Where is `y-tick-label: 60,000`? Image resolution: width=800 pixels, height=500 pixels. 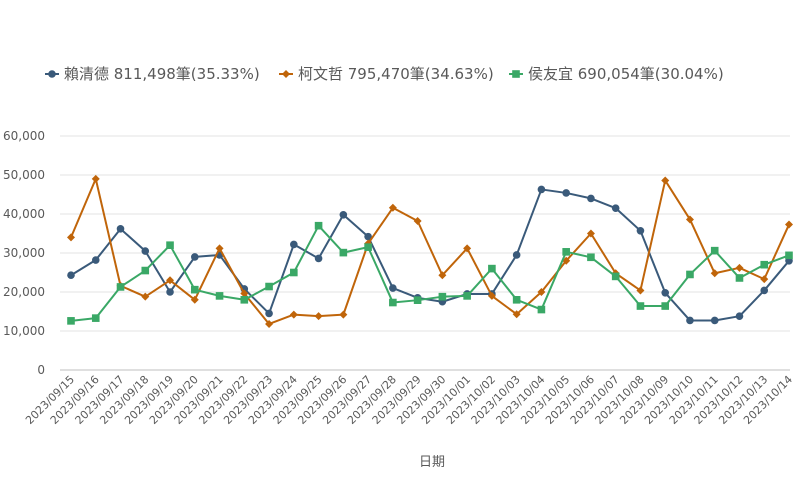 y-tick-label: 60,000 is located at coordinates (24, 136).